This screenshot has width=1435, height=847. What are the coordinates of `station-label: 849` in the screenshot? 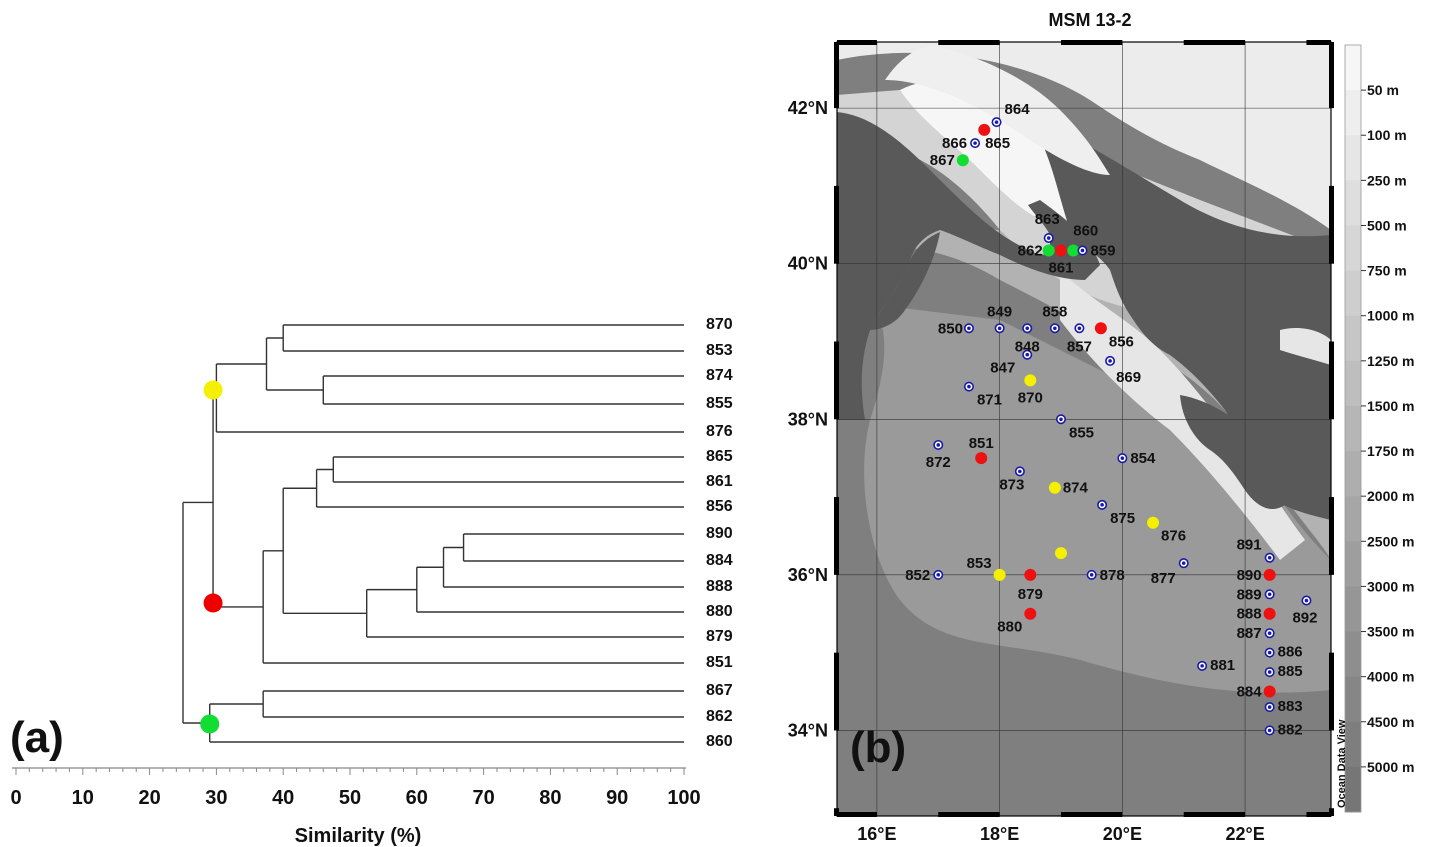 It's located at (999, 311).